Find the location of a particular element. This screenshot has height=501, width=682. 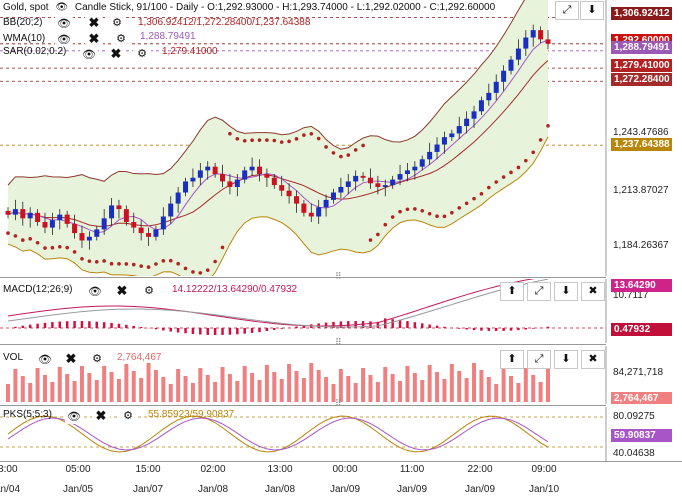

volume-chart is located at coordinates (306, 375).